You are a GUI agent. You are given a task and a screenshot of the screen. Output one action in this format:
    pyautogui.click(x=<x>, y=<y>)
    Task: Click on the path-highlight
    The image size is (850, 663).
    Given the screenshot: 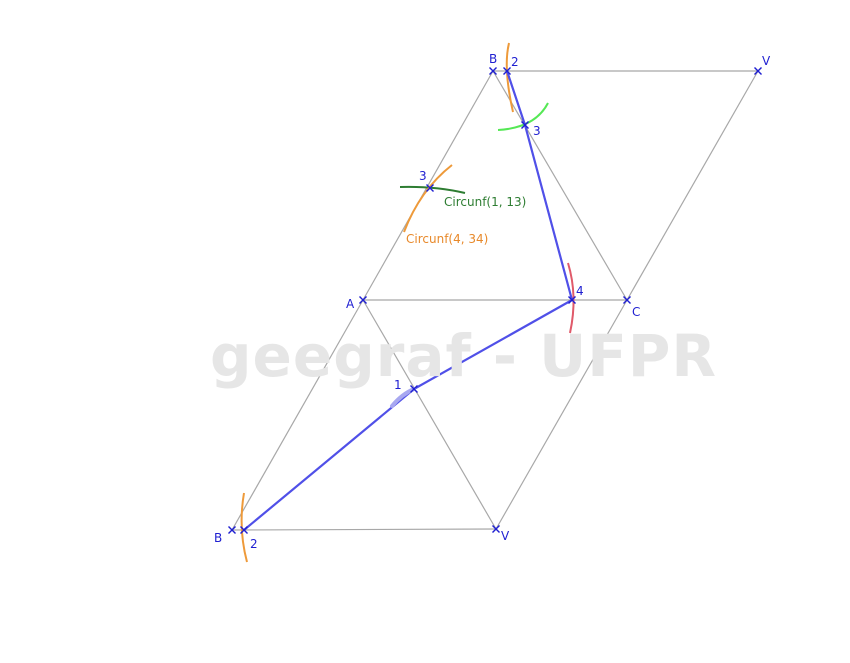 What is the action you would take?
    pyautogui.click(x=403, y=397)
    